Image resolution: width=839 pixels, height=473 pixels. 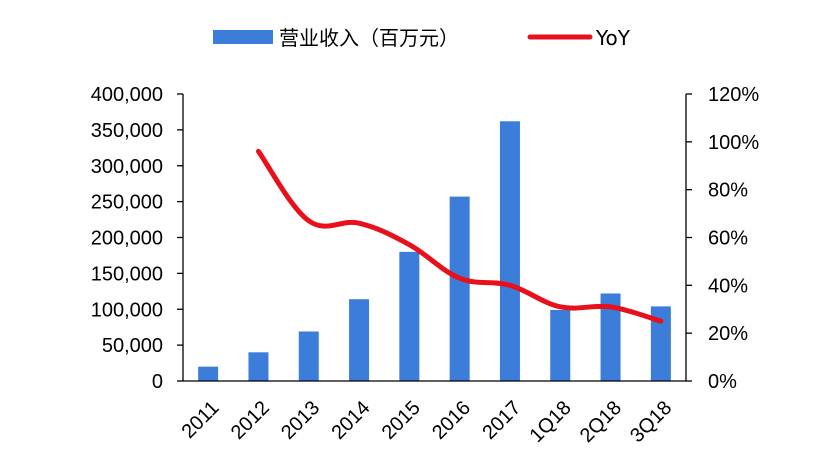 I want to click on x-axis: 2011 2012 2013 2014 2015 2016 2017 1Q18 2Q18 3Q18, so click(x=432, y=413).